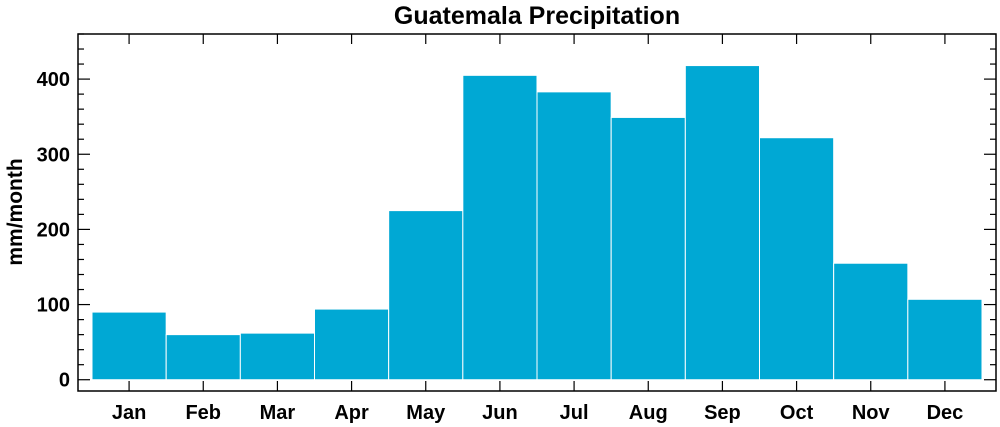 The width and height of the screenshot is (1000, 427). Describe the element at coordinates (871, 321) in the screenshot. I see `bar-nov` at that location.